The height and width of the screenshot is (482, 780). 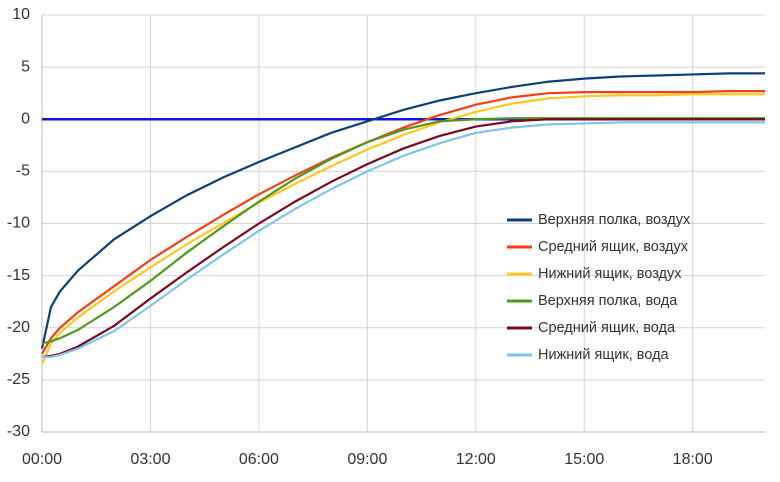 What do you see at coordinates (610, 274) in the screenshot?
I see `legend-label: Нижний ящик, воздух` at bounding box center [610, 274].